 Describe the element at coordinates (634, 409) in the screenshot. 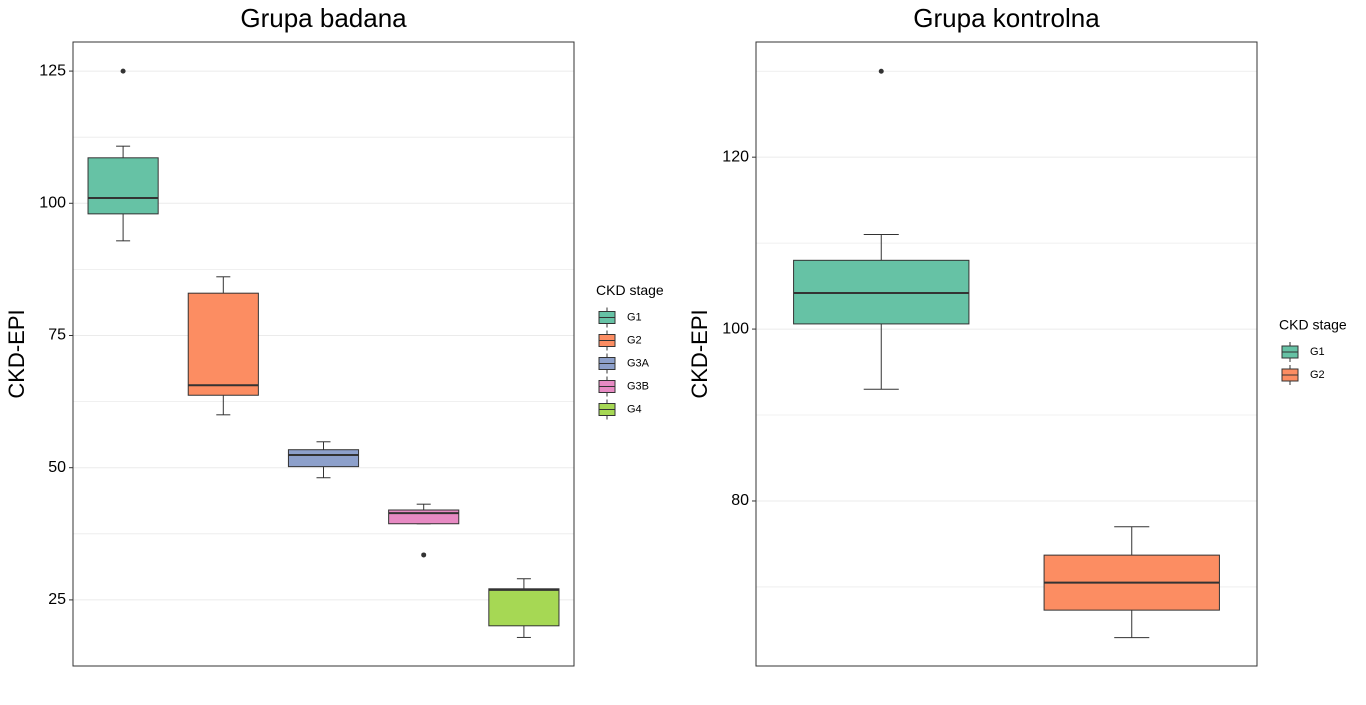

I see `legend-label: G4` at that location.